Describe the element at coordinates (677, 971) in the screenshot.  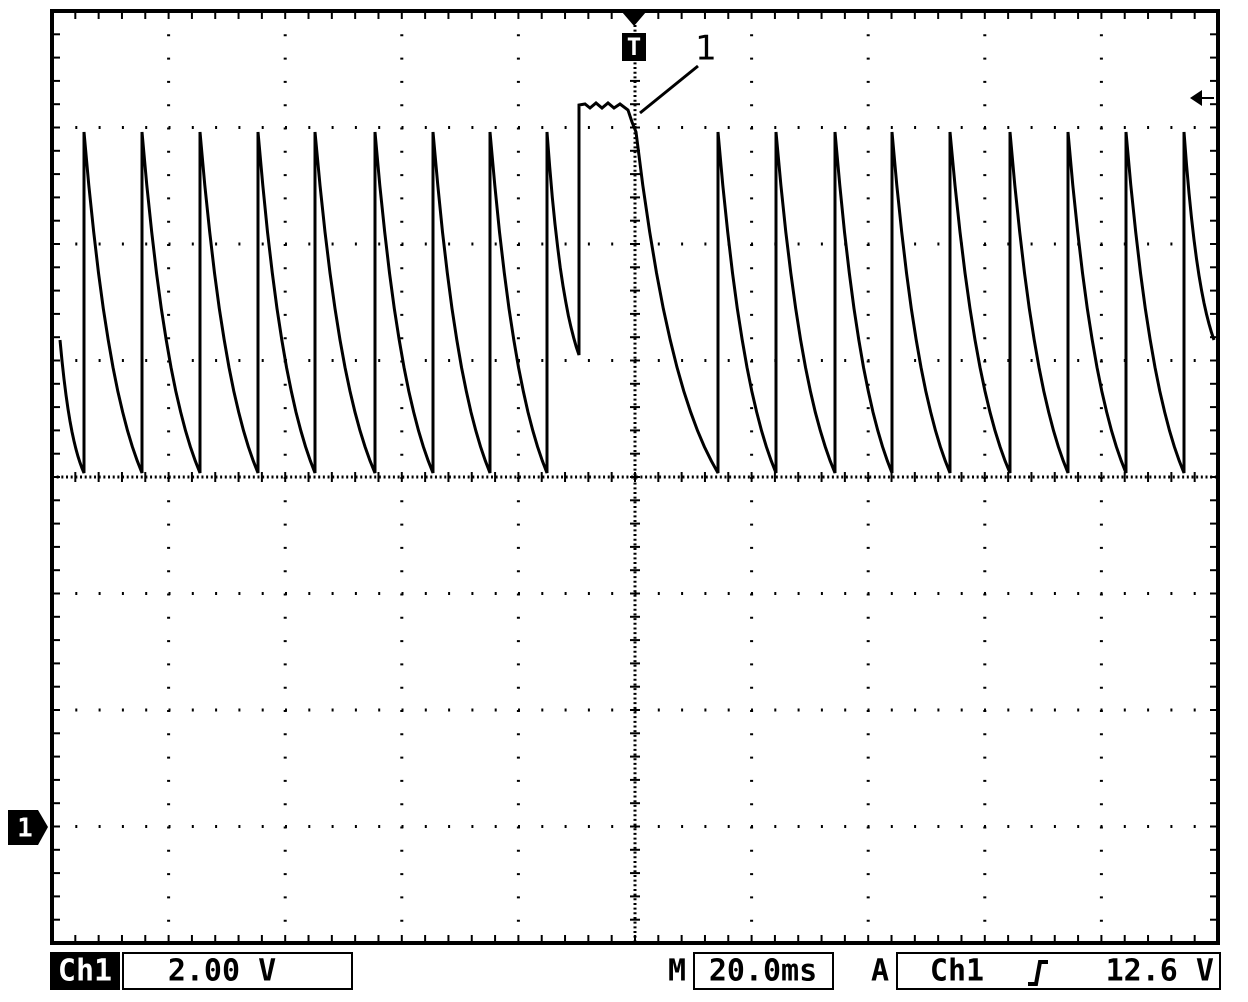
I see `time-label: M` at that location.